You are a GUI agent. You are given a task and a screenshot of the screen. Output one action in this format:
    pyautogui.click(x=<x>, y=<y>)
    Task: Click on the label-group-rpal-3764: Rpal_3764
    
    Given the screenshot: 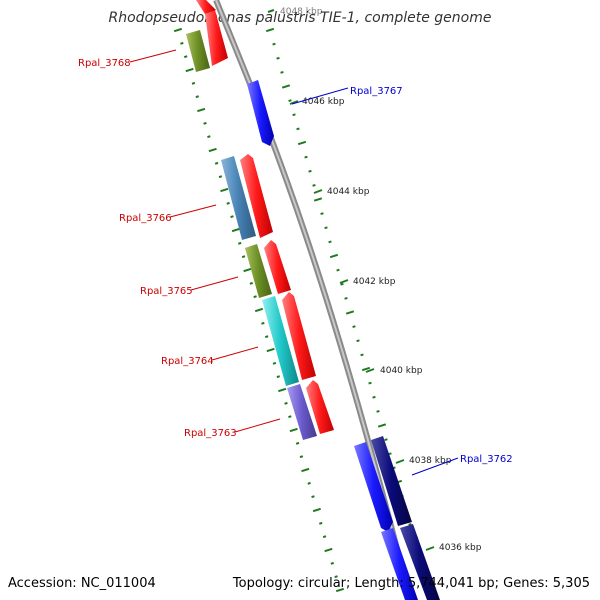 What is the action you would take?
    pyautogui.click(x=210, y=356)
    